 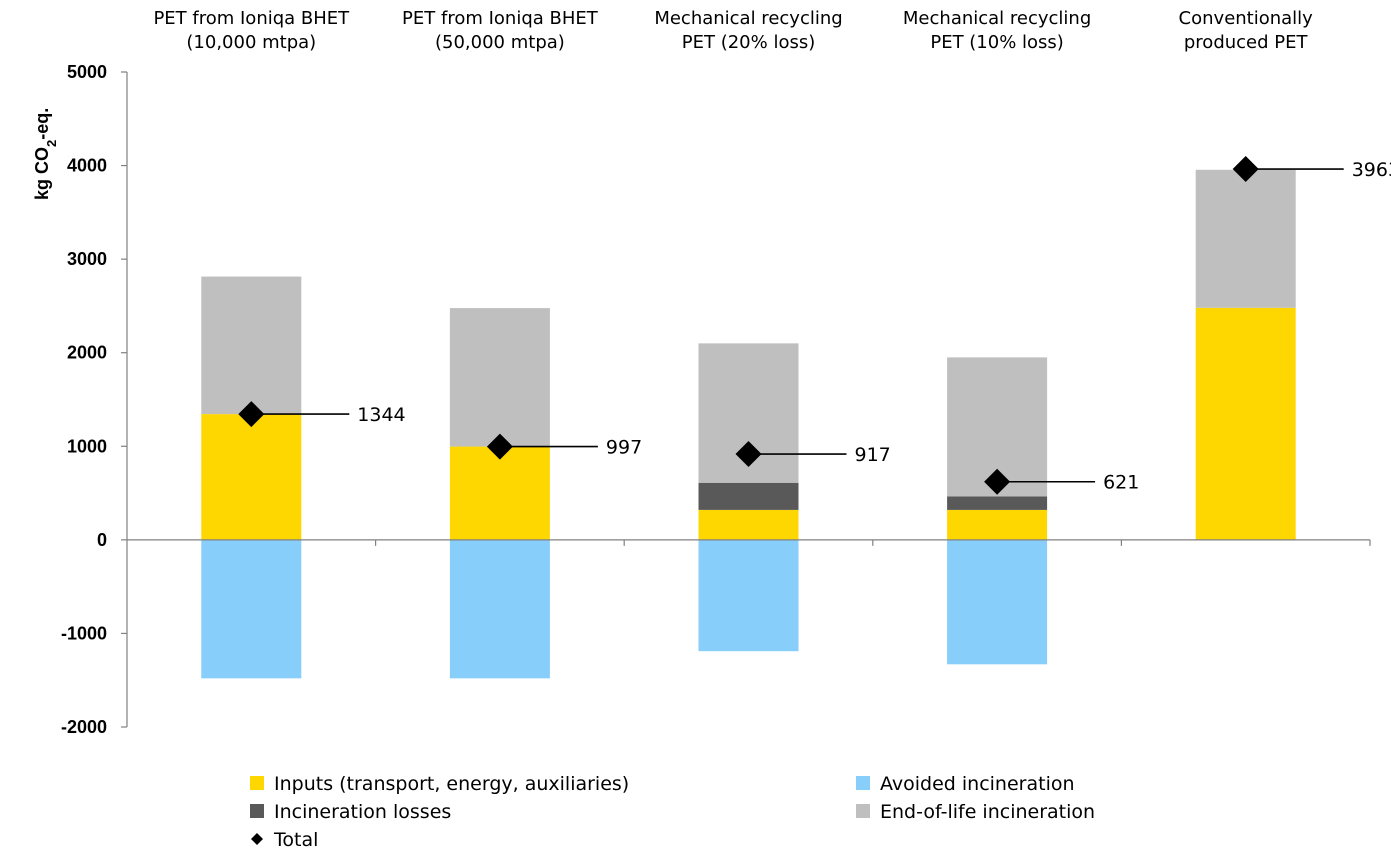 What do you see at coordinates (84, 633) in the screenshot?
I see `y-tick-label: -1000` at bounding box center [84, 633].